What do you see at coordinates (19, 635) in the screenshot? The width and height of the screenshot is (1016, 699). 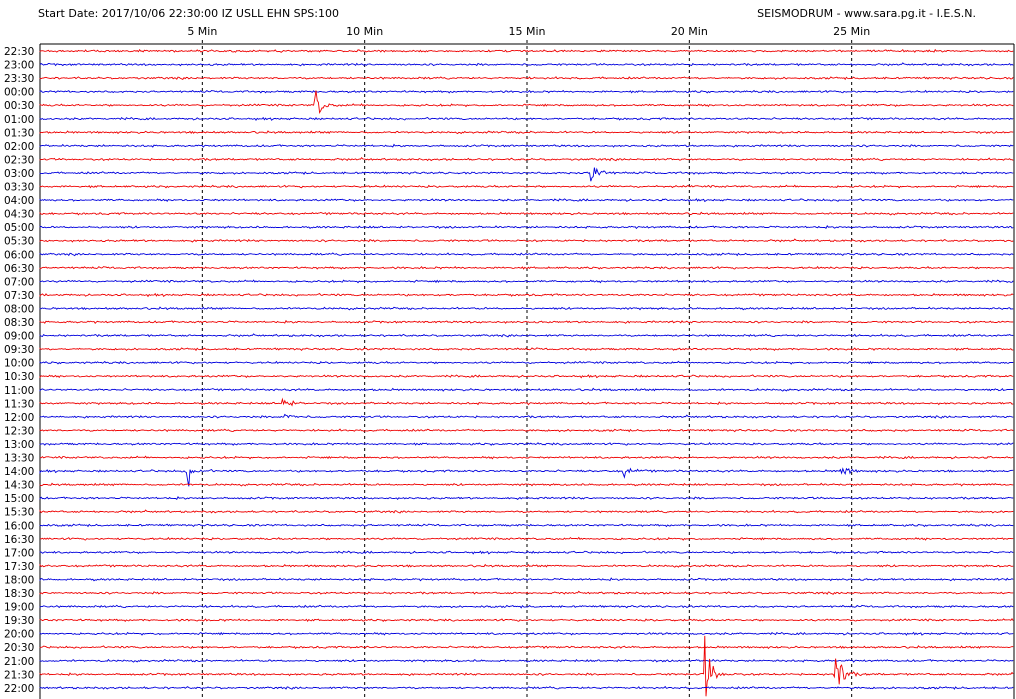 I see `row-time-label: 20:00` at bounding box center [19, 635].